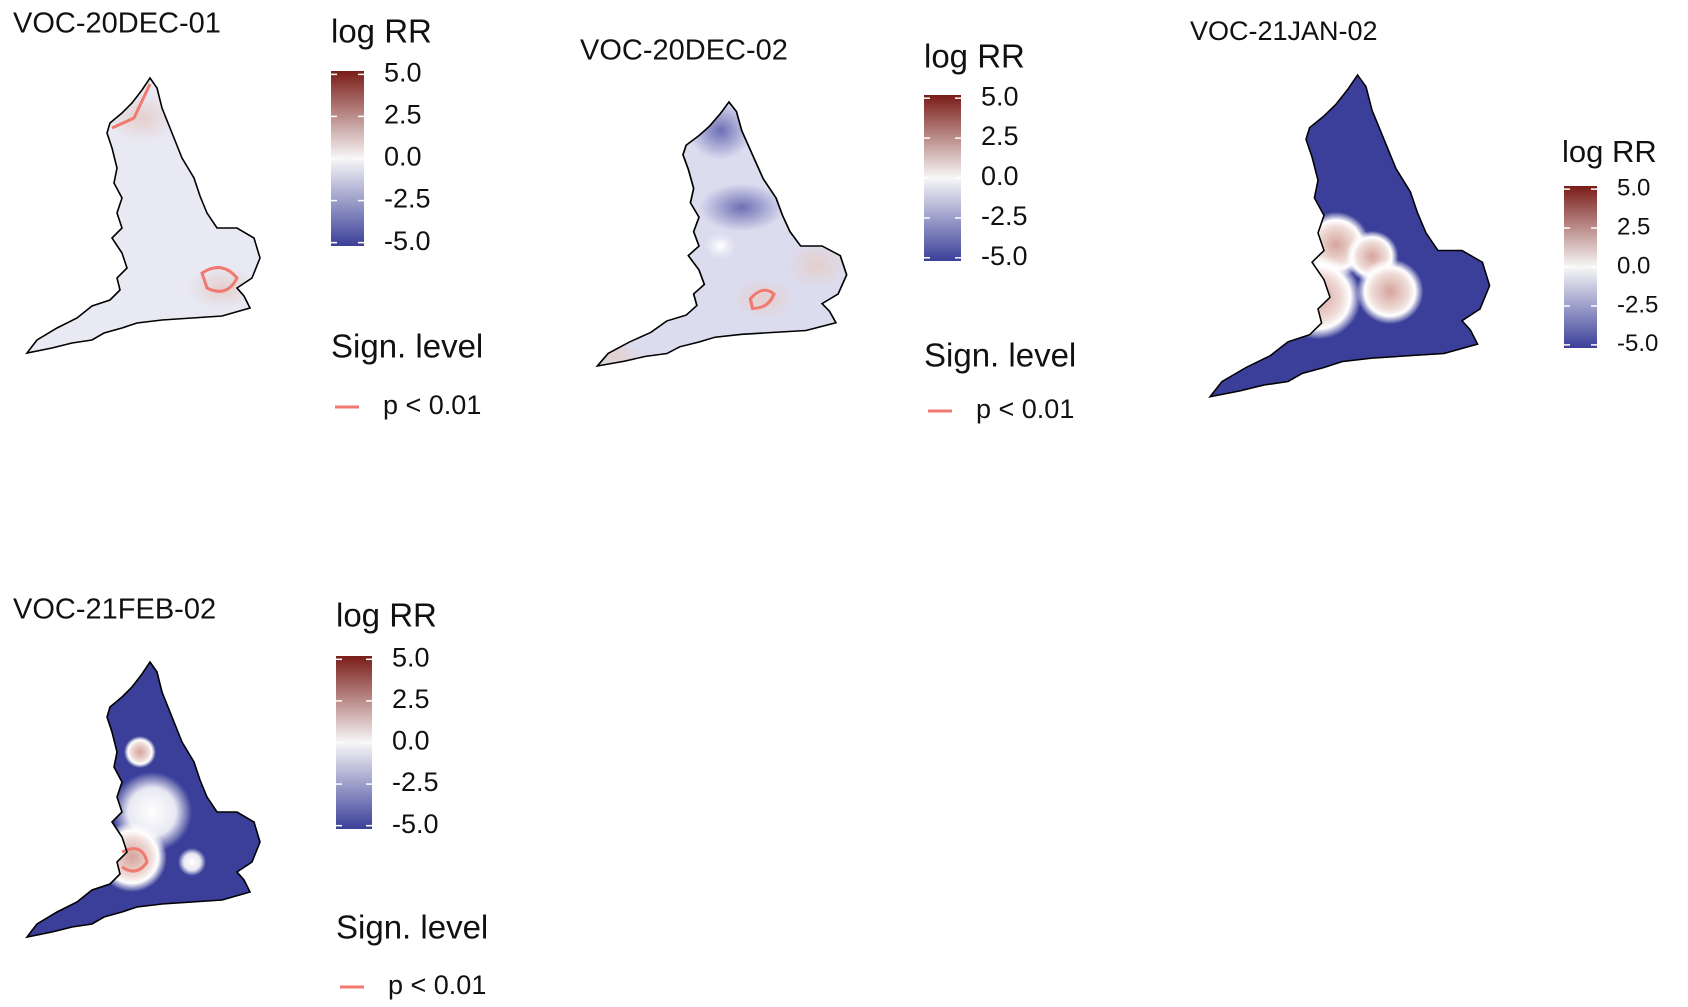 This screenshot has height=1007, width=1688. What do you see at coordinates (942, 178) in the screenshot?
I see `colorbar` at bounding box center [942, 178].